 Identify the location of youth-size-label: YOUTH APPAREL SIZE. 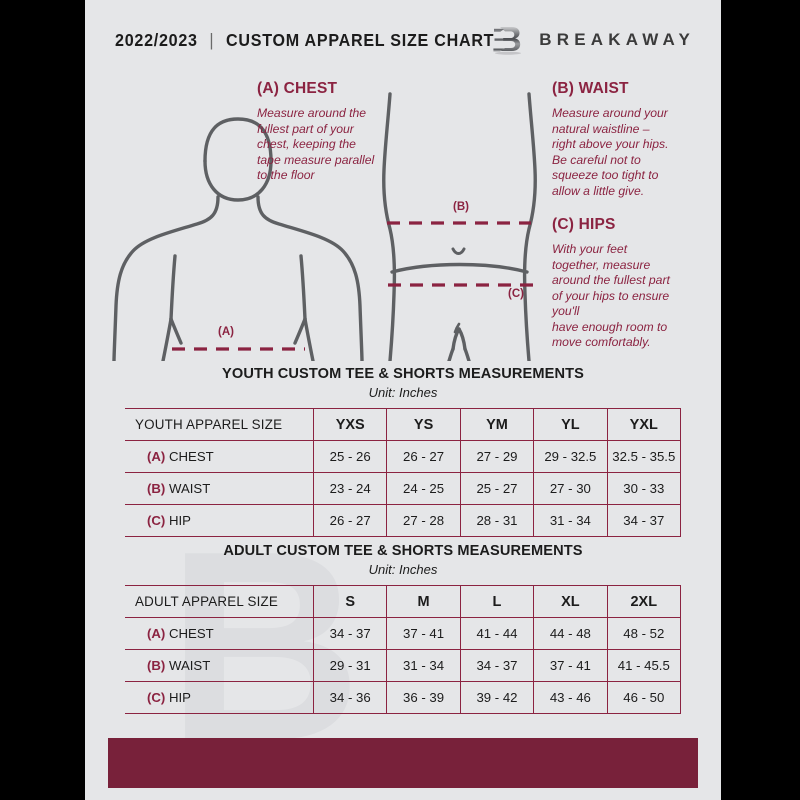
(209, 424).